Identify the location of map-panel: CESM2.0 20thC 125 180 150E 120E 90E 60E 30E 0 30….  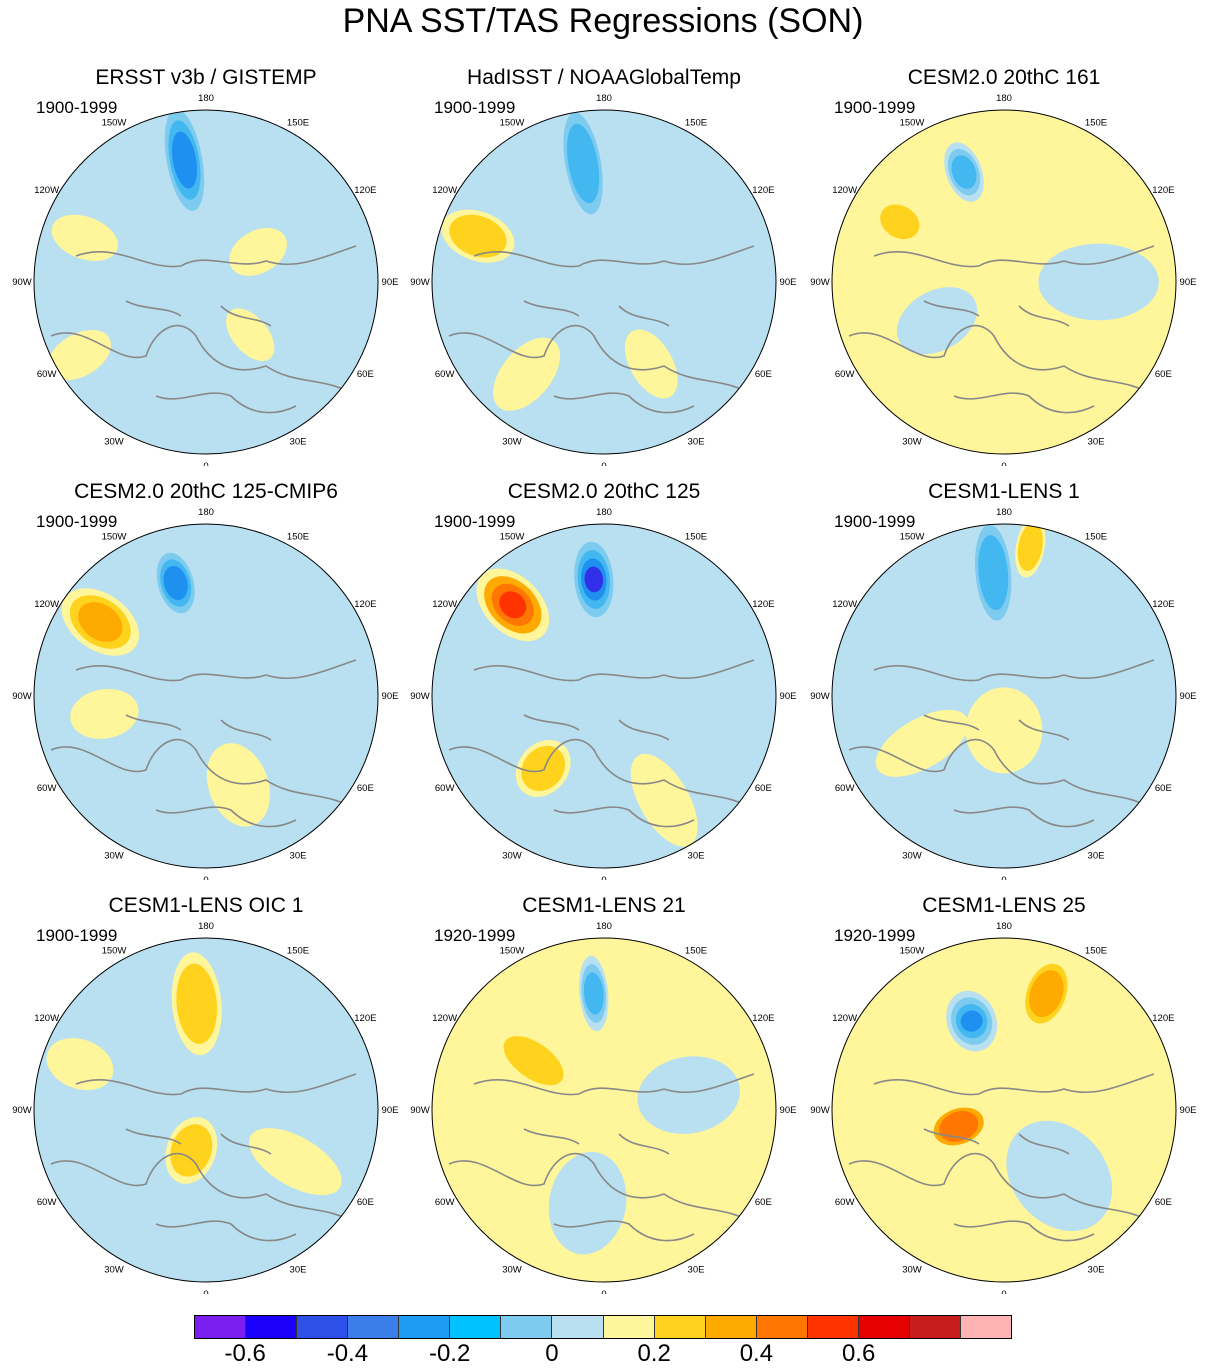
(604, 680).